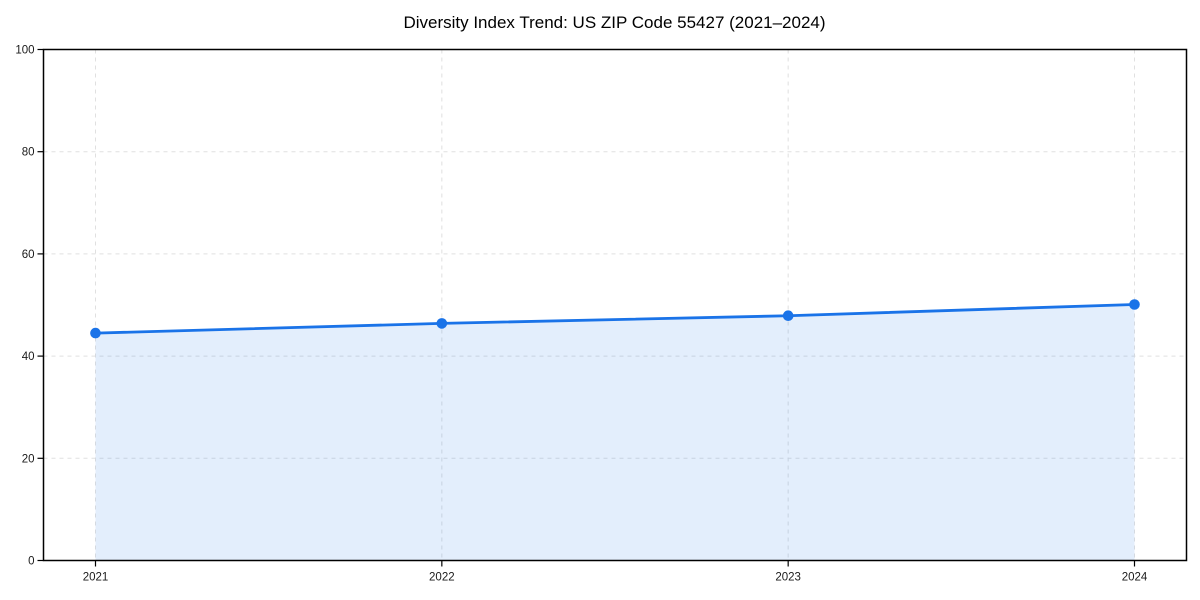 The image size is (1200, 600). I want to click on y-axis-tick-label: 80, so click(28, 153).